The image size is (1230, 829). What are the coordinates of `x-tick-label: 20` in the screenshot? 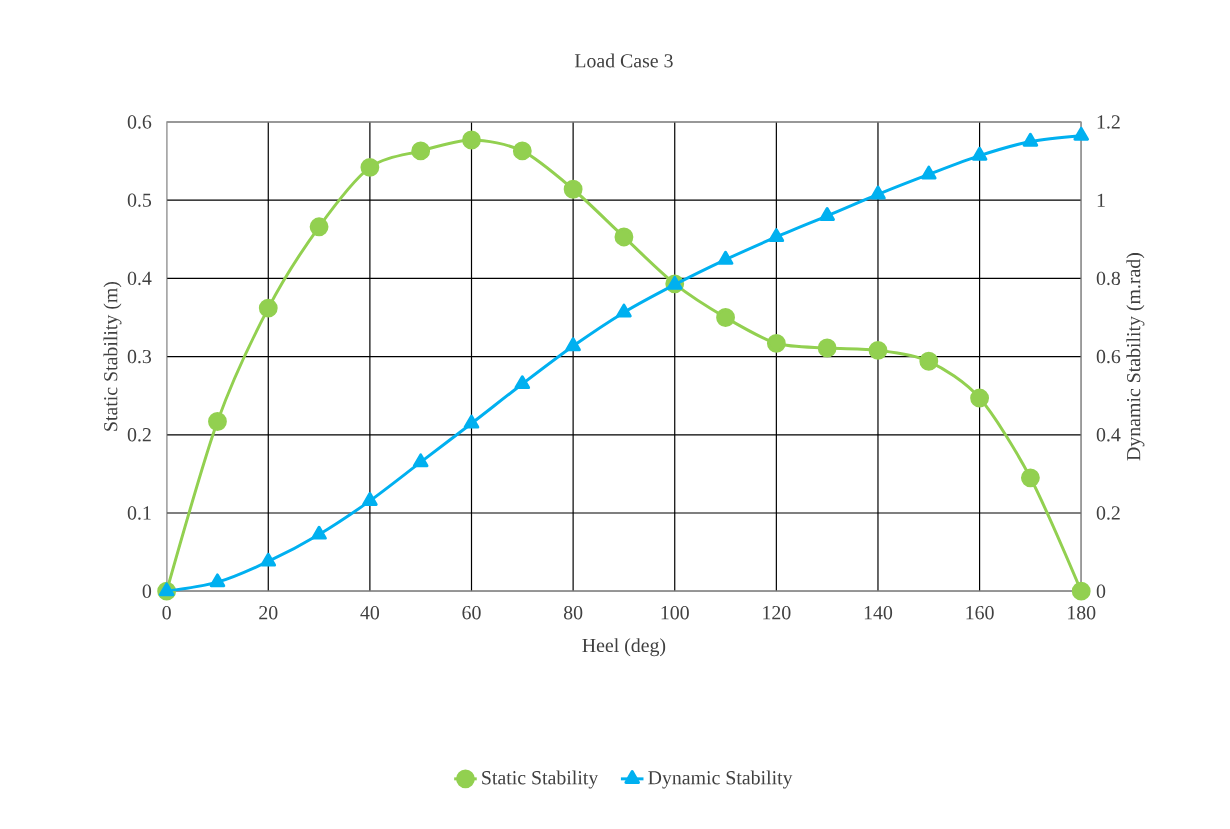 It's located at (268, 612).